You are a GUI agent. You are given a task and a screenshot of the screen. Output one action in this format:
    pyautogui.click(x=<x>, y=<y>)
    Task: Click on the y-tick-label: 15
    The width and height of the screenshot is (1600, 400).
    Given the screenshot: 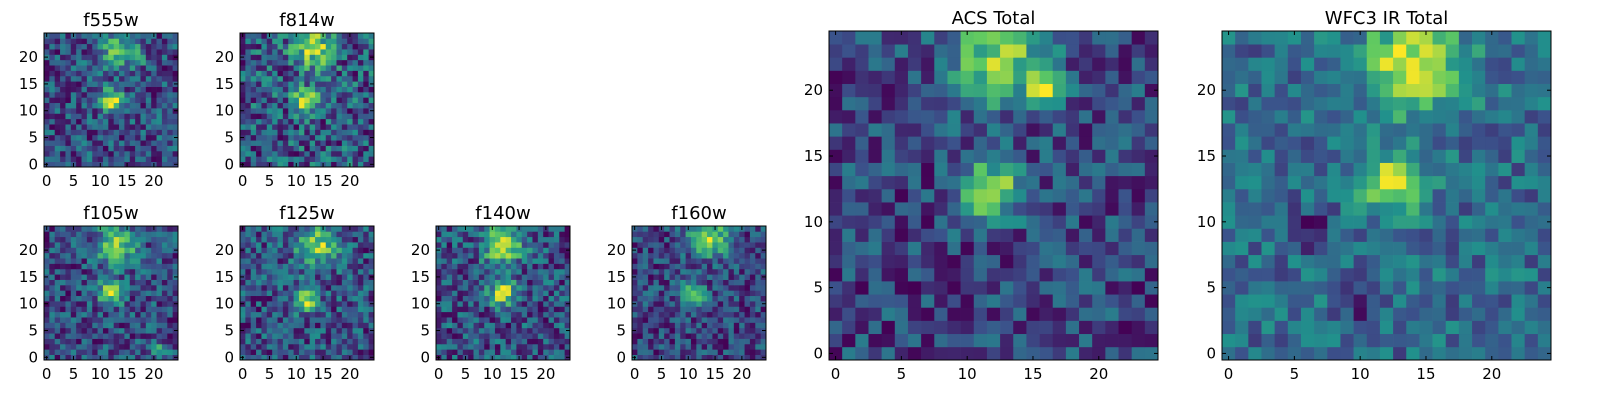 What is the action you would take?
    pyautogui.click(x=224, y=84)
    